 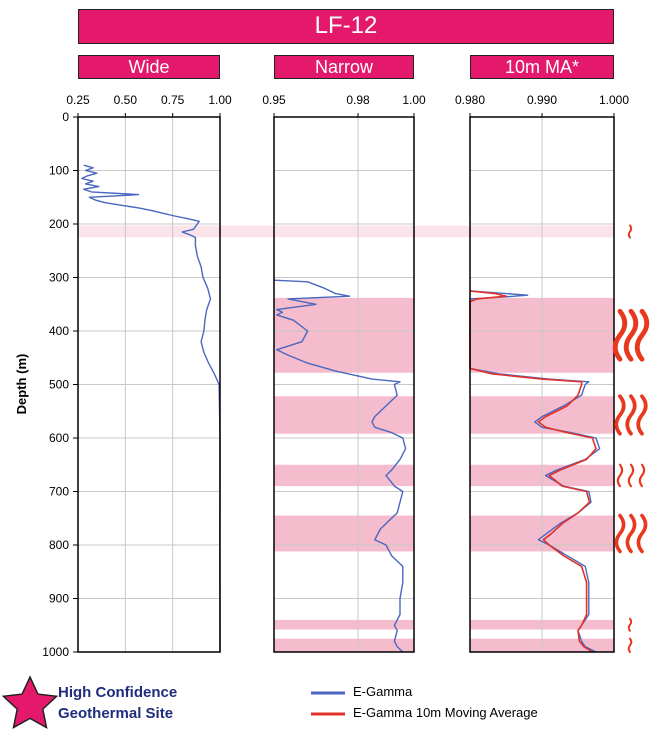 I want to click on panel-title-wide: Wide, so click(x=149, y=67).